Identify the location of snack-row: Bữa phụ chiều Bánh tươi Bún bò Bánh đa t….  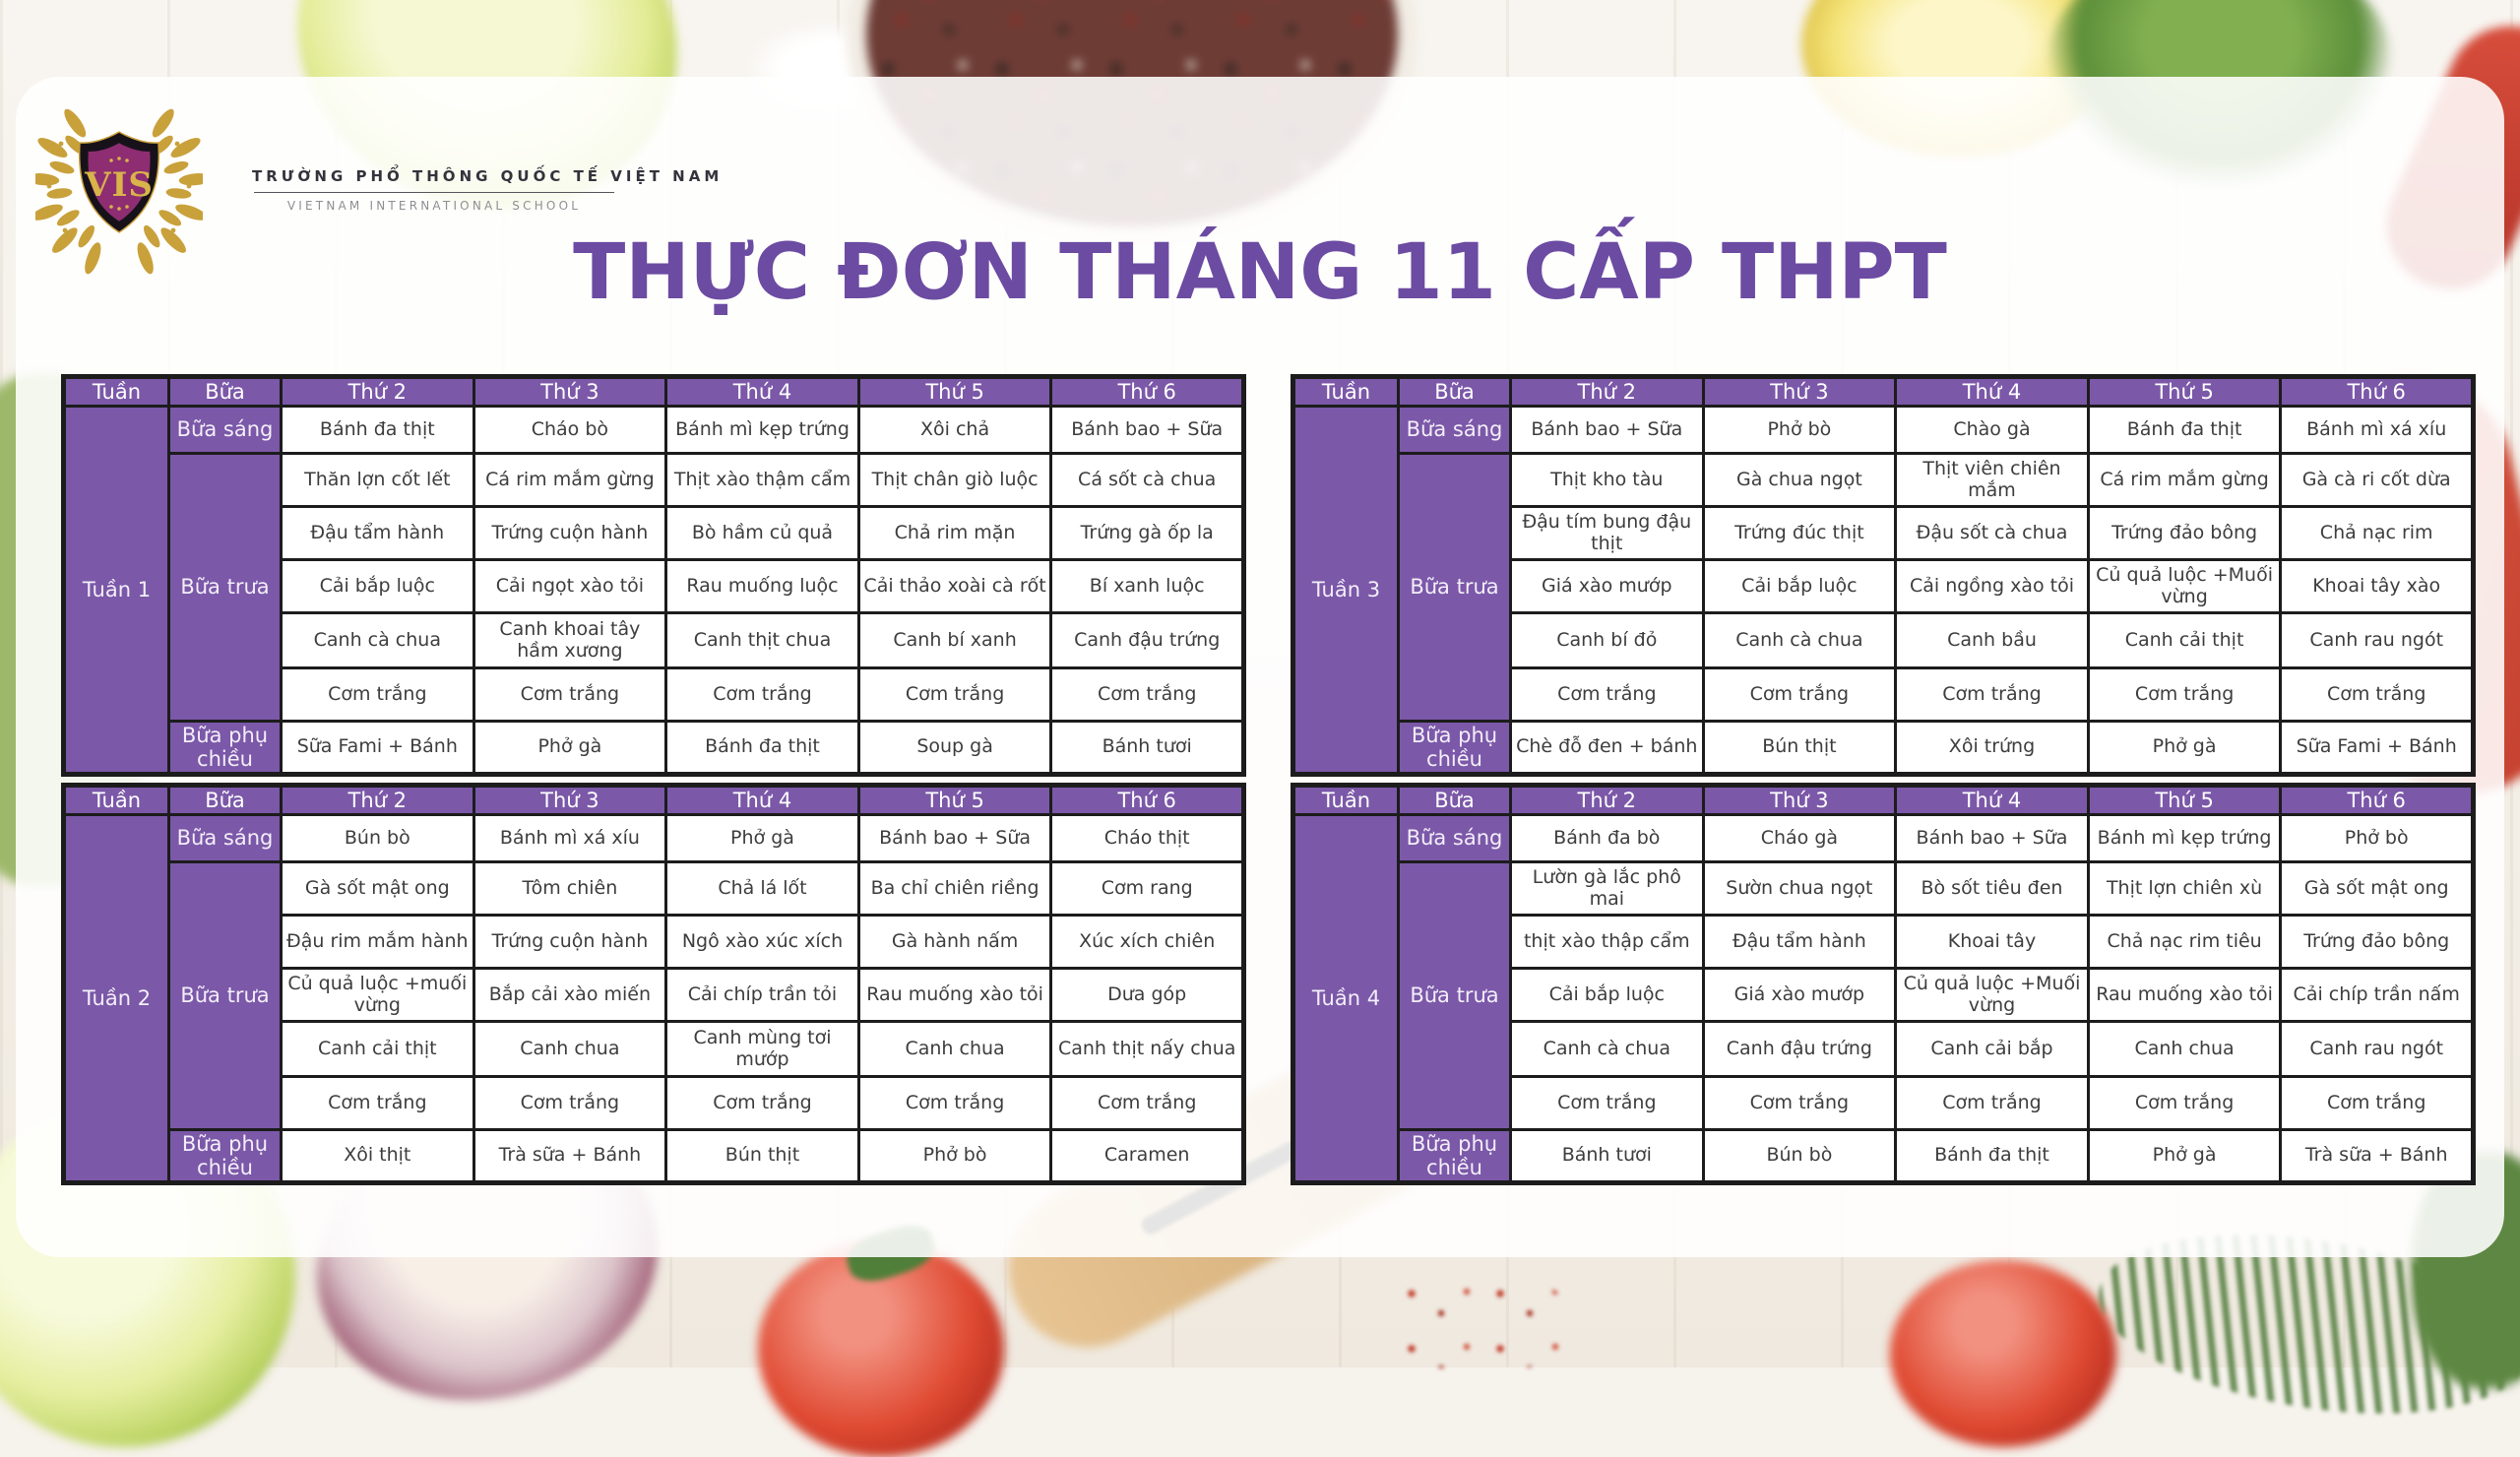
(1884, 1156).